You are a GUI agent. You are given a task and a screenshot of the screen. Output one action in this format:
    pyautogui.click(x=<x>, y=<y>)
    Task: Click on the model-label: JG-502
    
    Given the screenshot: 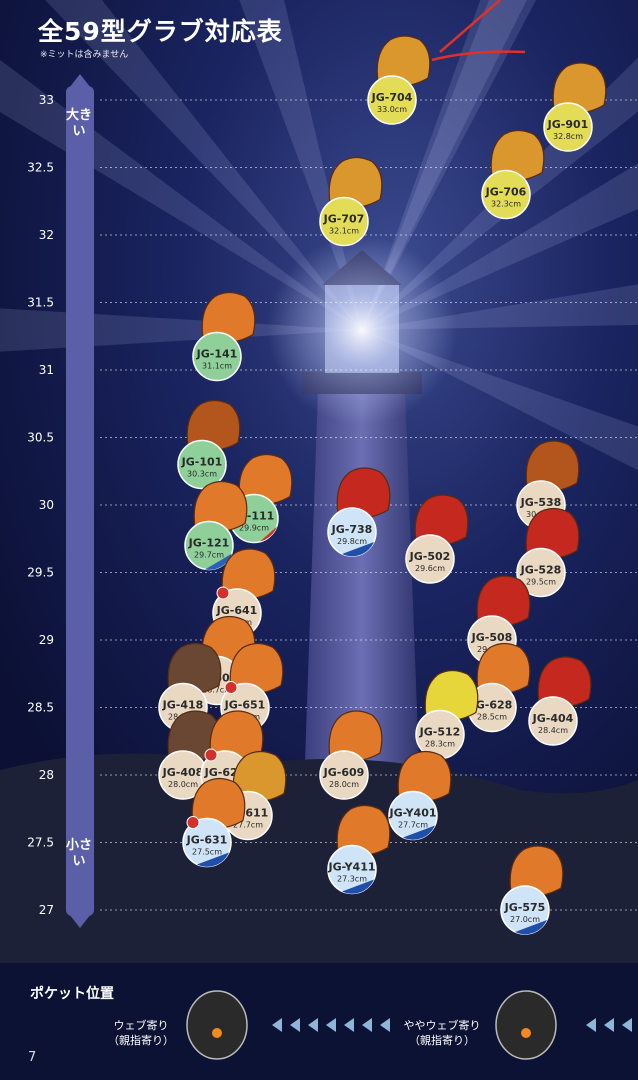 What is the action you would take?
    pyautogui.click(x=430, y=556)
    